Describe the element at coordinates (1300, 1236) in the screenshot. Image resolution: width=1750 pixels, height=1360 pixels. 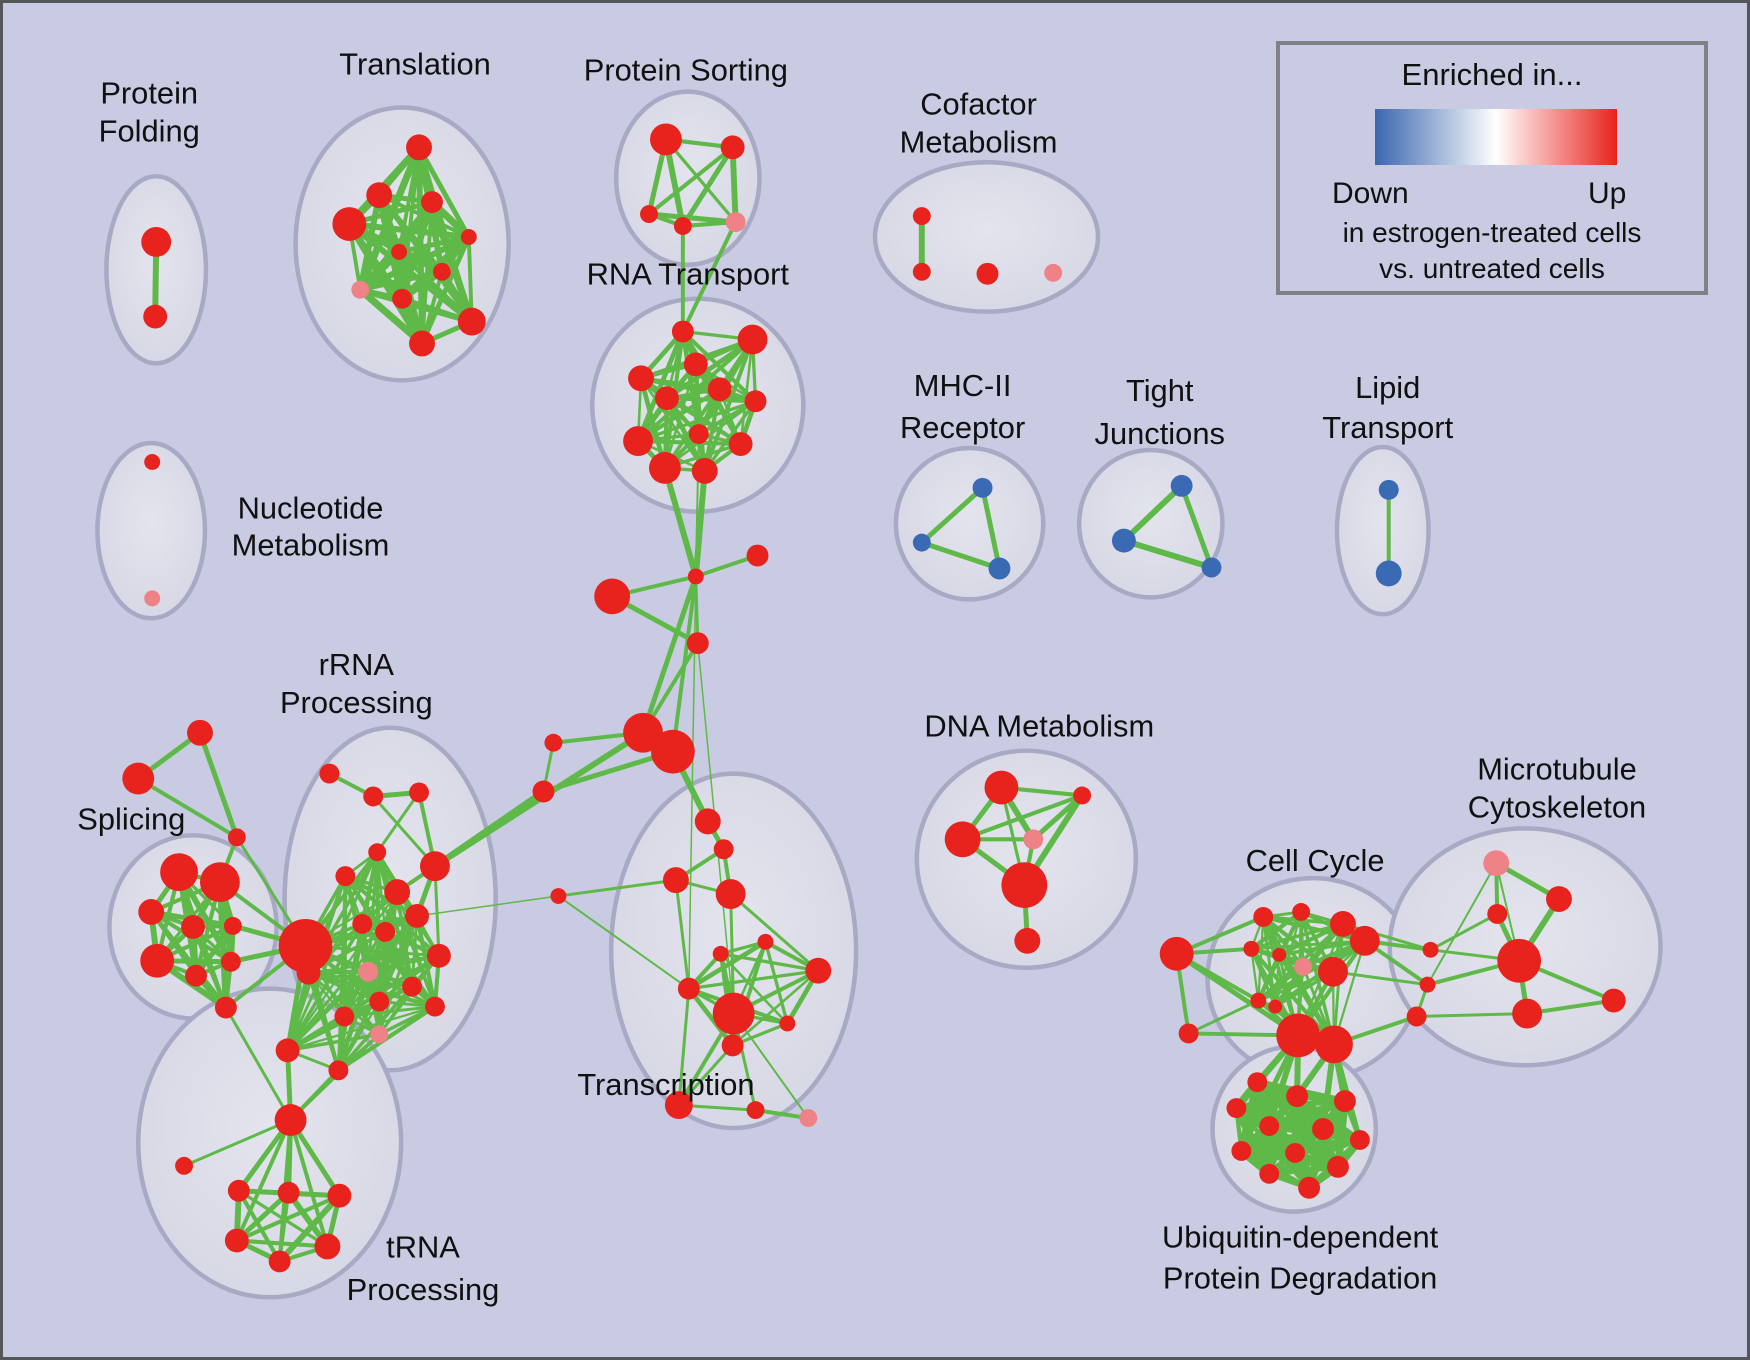
I see `cluster-label-ubiquitin-degradation: Ubiquitin-dependent` at that location.